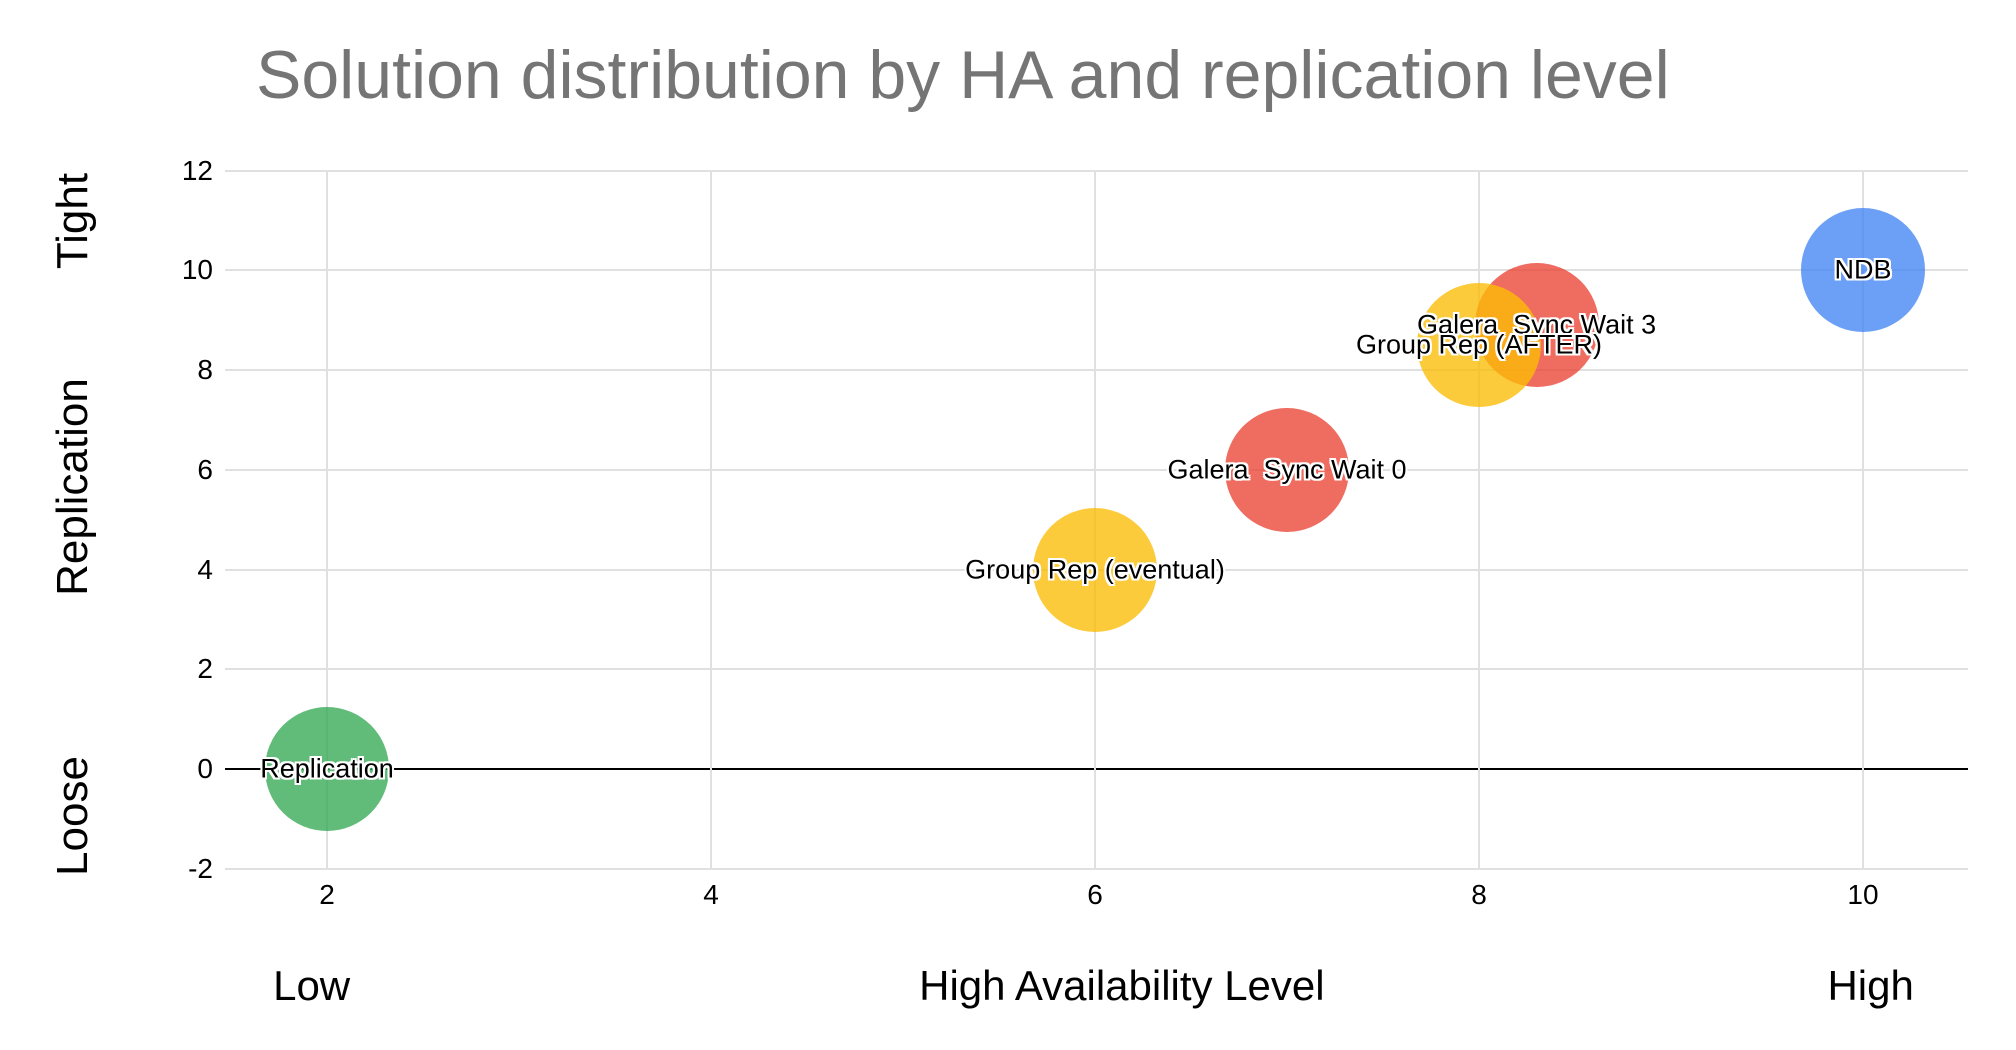 The image size is (2016, 1050). What do you see at coordinates (205, 370) in the screenshot?
I see `y-tick-label: 8` at bounding box center [205, 370].